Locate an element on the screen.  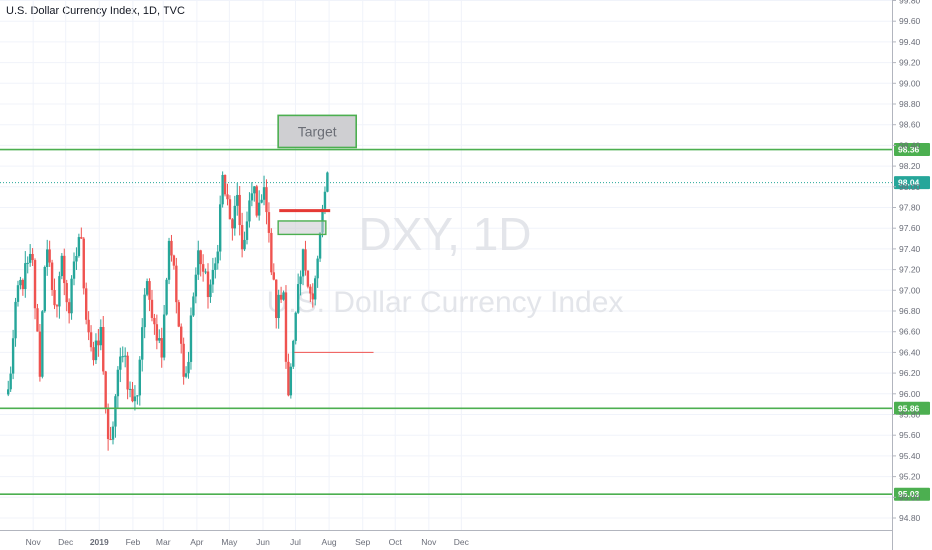
price-tag-label: 95.03 is located at coordinates (909, 494).